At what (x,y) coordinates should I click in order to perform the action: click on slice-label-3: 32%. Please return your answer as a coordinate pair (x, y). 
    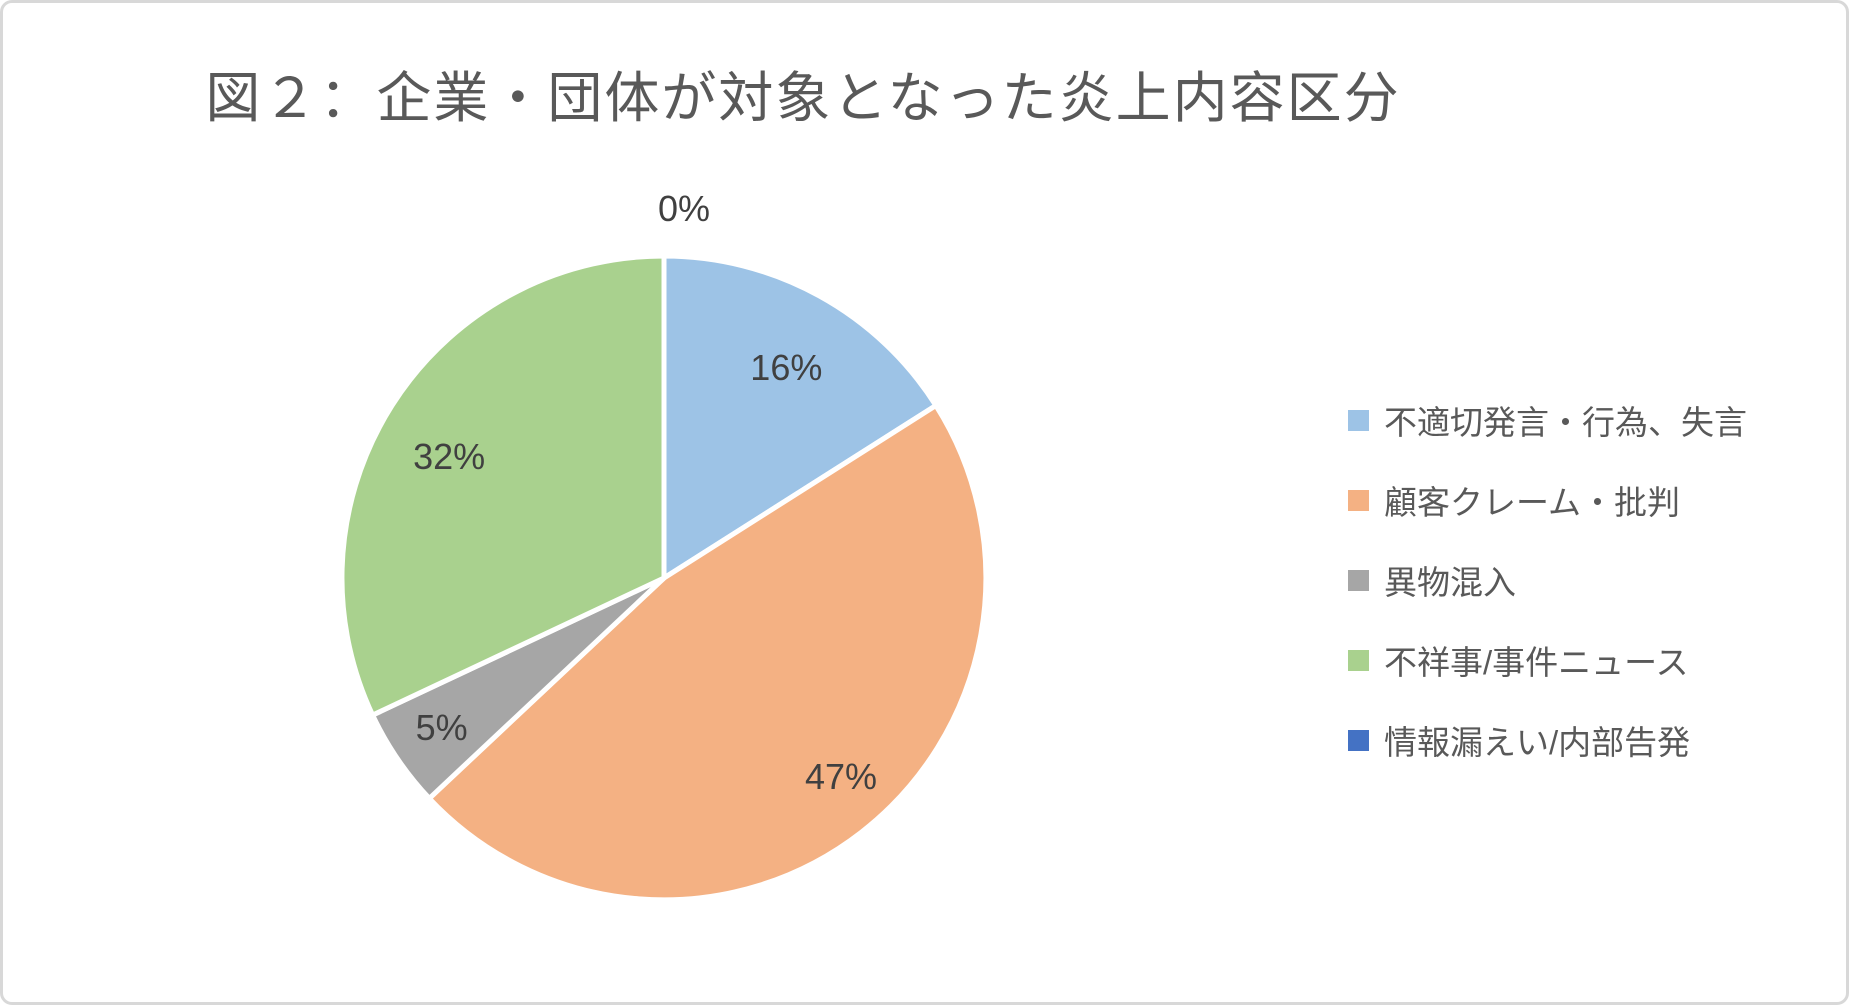
    Looking at the image, I should click on (449, 456).